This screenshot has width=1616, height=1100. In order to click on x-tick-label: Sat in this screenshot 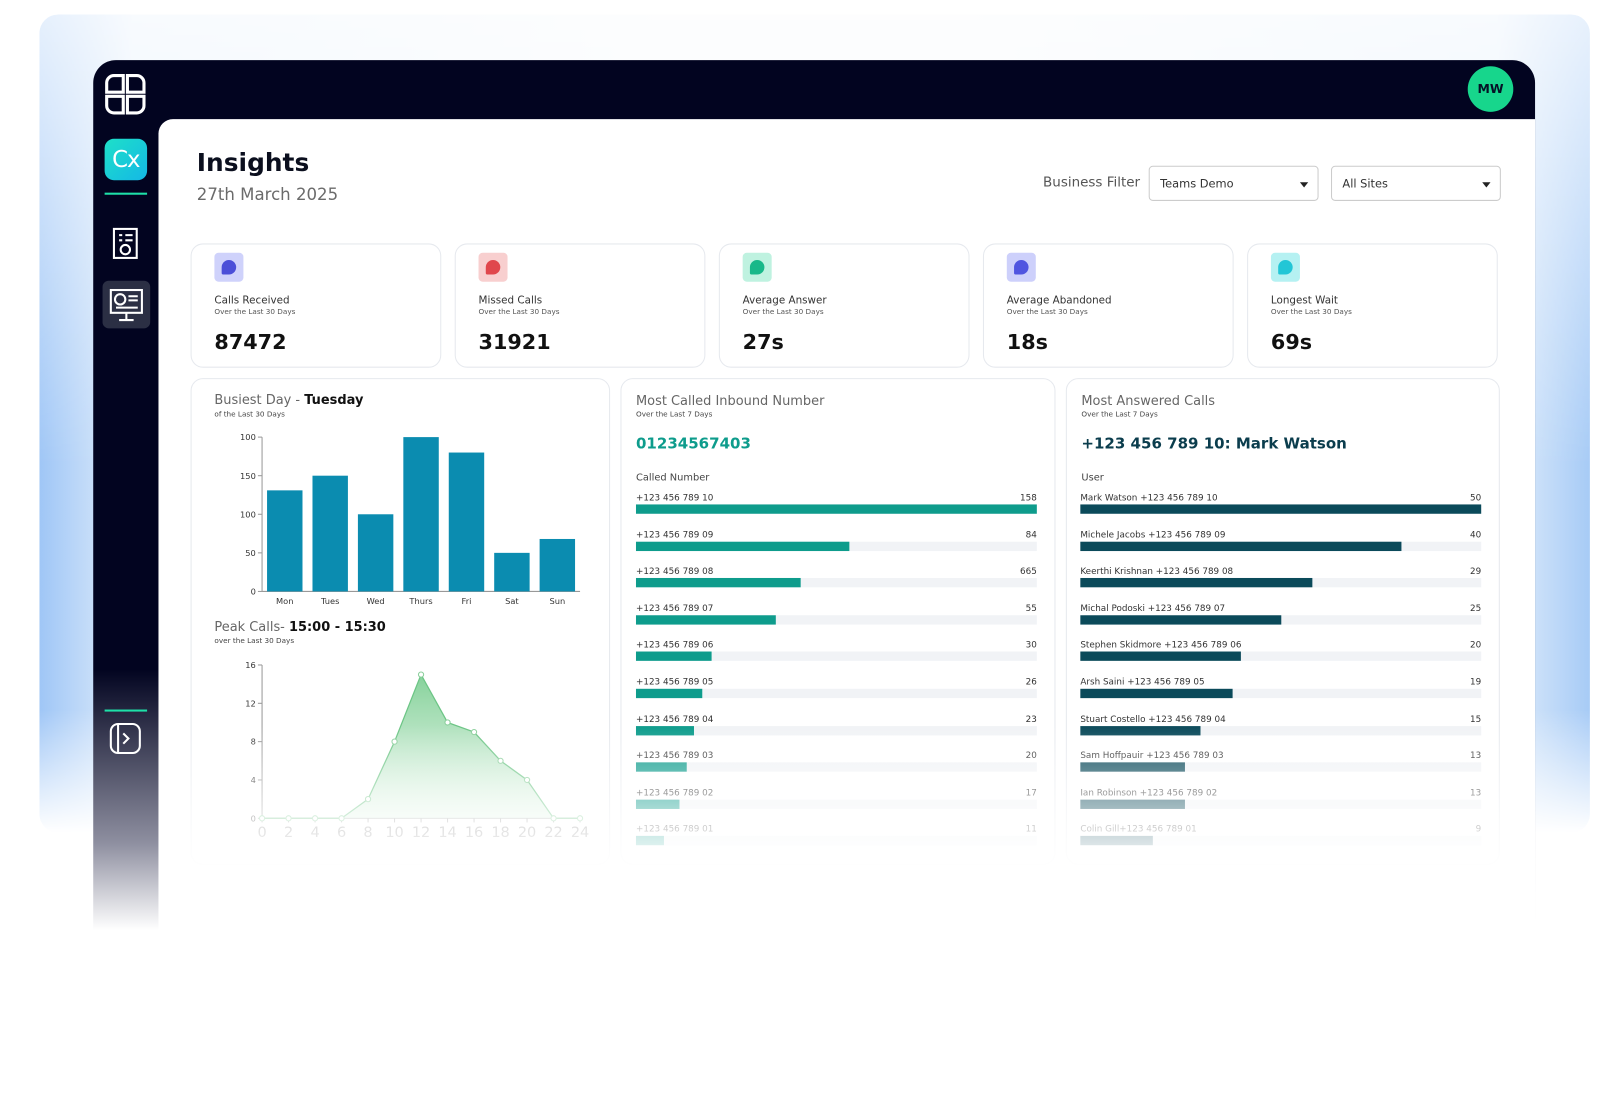, I will do `click(512, 601)`.